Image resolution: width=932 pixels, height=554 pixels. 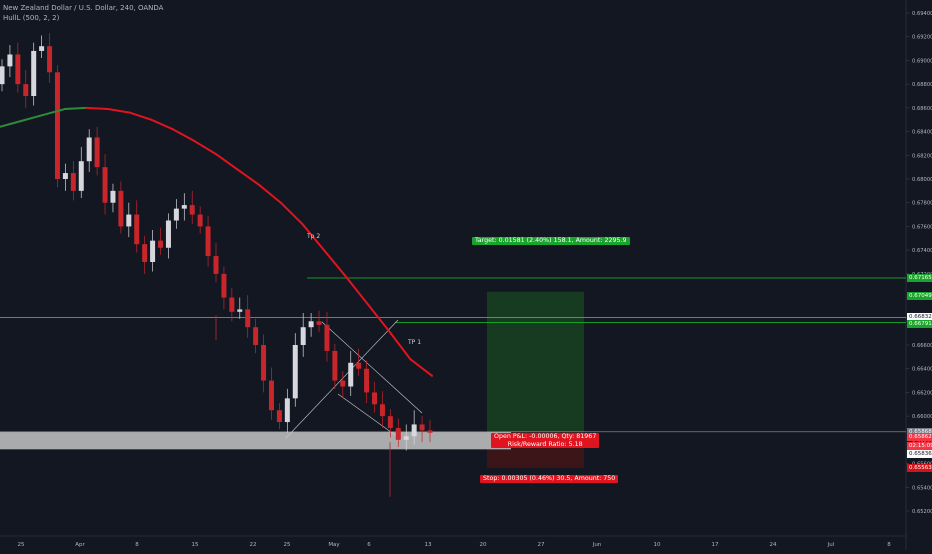 I want to click on wedge-lower-trendline, so click(x=370, y=417).